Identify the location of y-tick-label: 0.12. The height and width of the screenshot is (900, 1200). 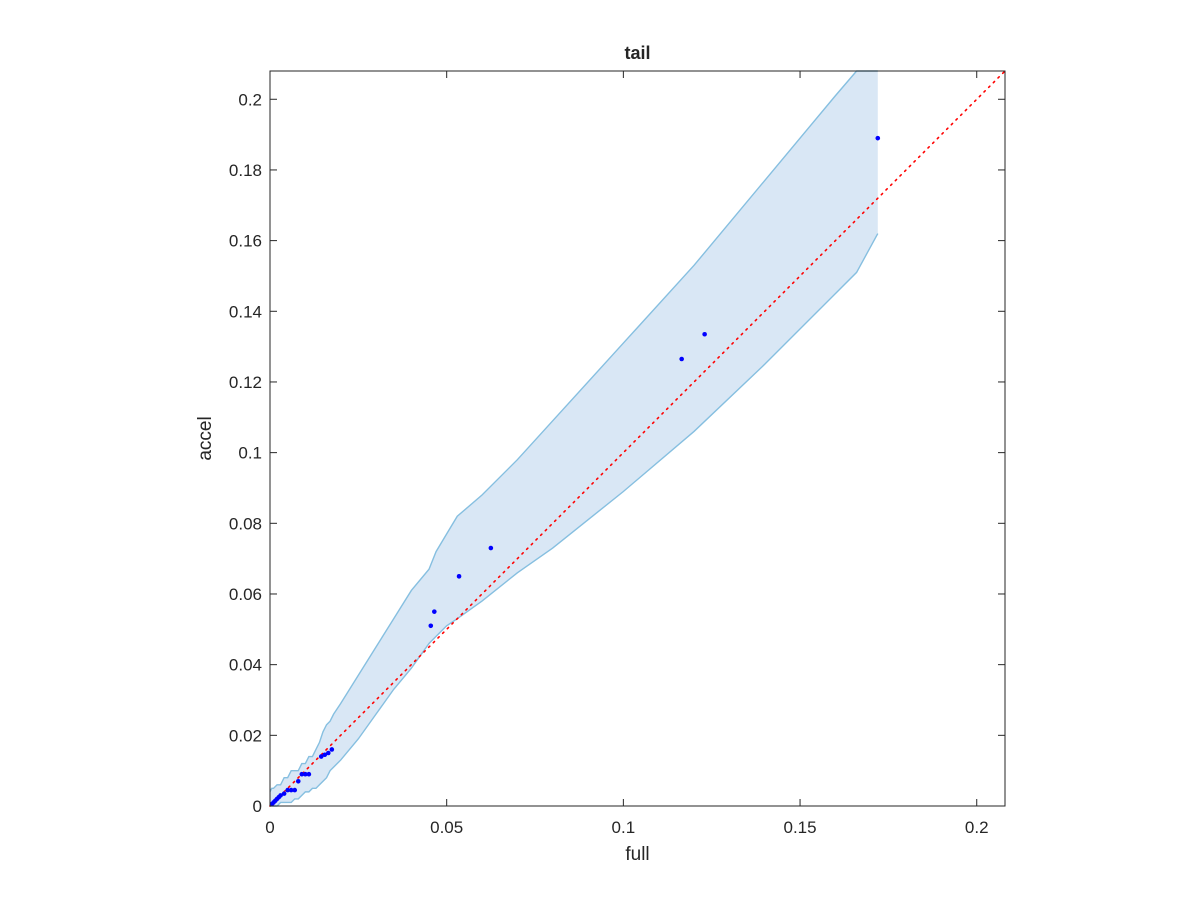
(245, 382).